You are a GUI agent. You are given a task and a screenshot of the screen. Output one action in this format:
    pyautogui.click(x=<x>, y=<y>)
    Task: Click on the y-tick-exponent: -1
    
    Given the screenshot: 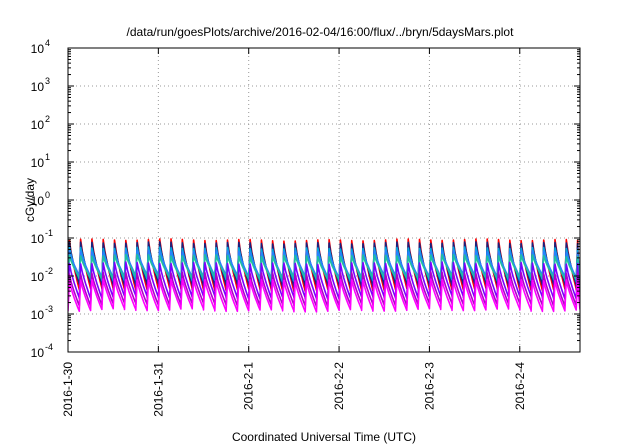 What is the action you would take?
    pyautogui.click(x=49, y=233)
    